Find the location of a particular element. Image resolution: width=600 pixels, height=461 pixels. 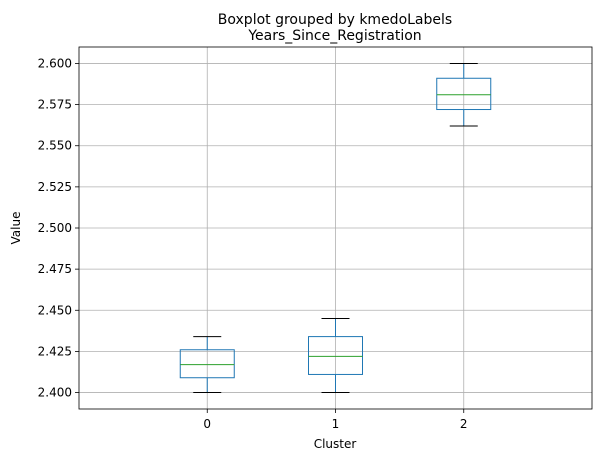

chart-title: Years_Since_Registration is located at coordinates (334, 36).